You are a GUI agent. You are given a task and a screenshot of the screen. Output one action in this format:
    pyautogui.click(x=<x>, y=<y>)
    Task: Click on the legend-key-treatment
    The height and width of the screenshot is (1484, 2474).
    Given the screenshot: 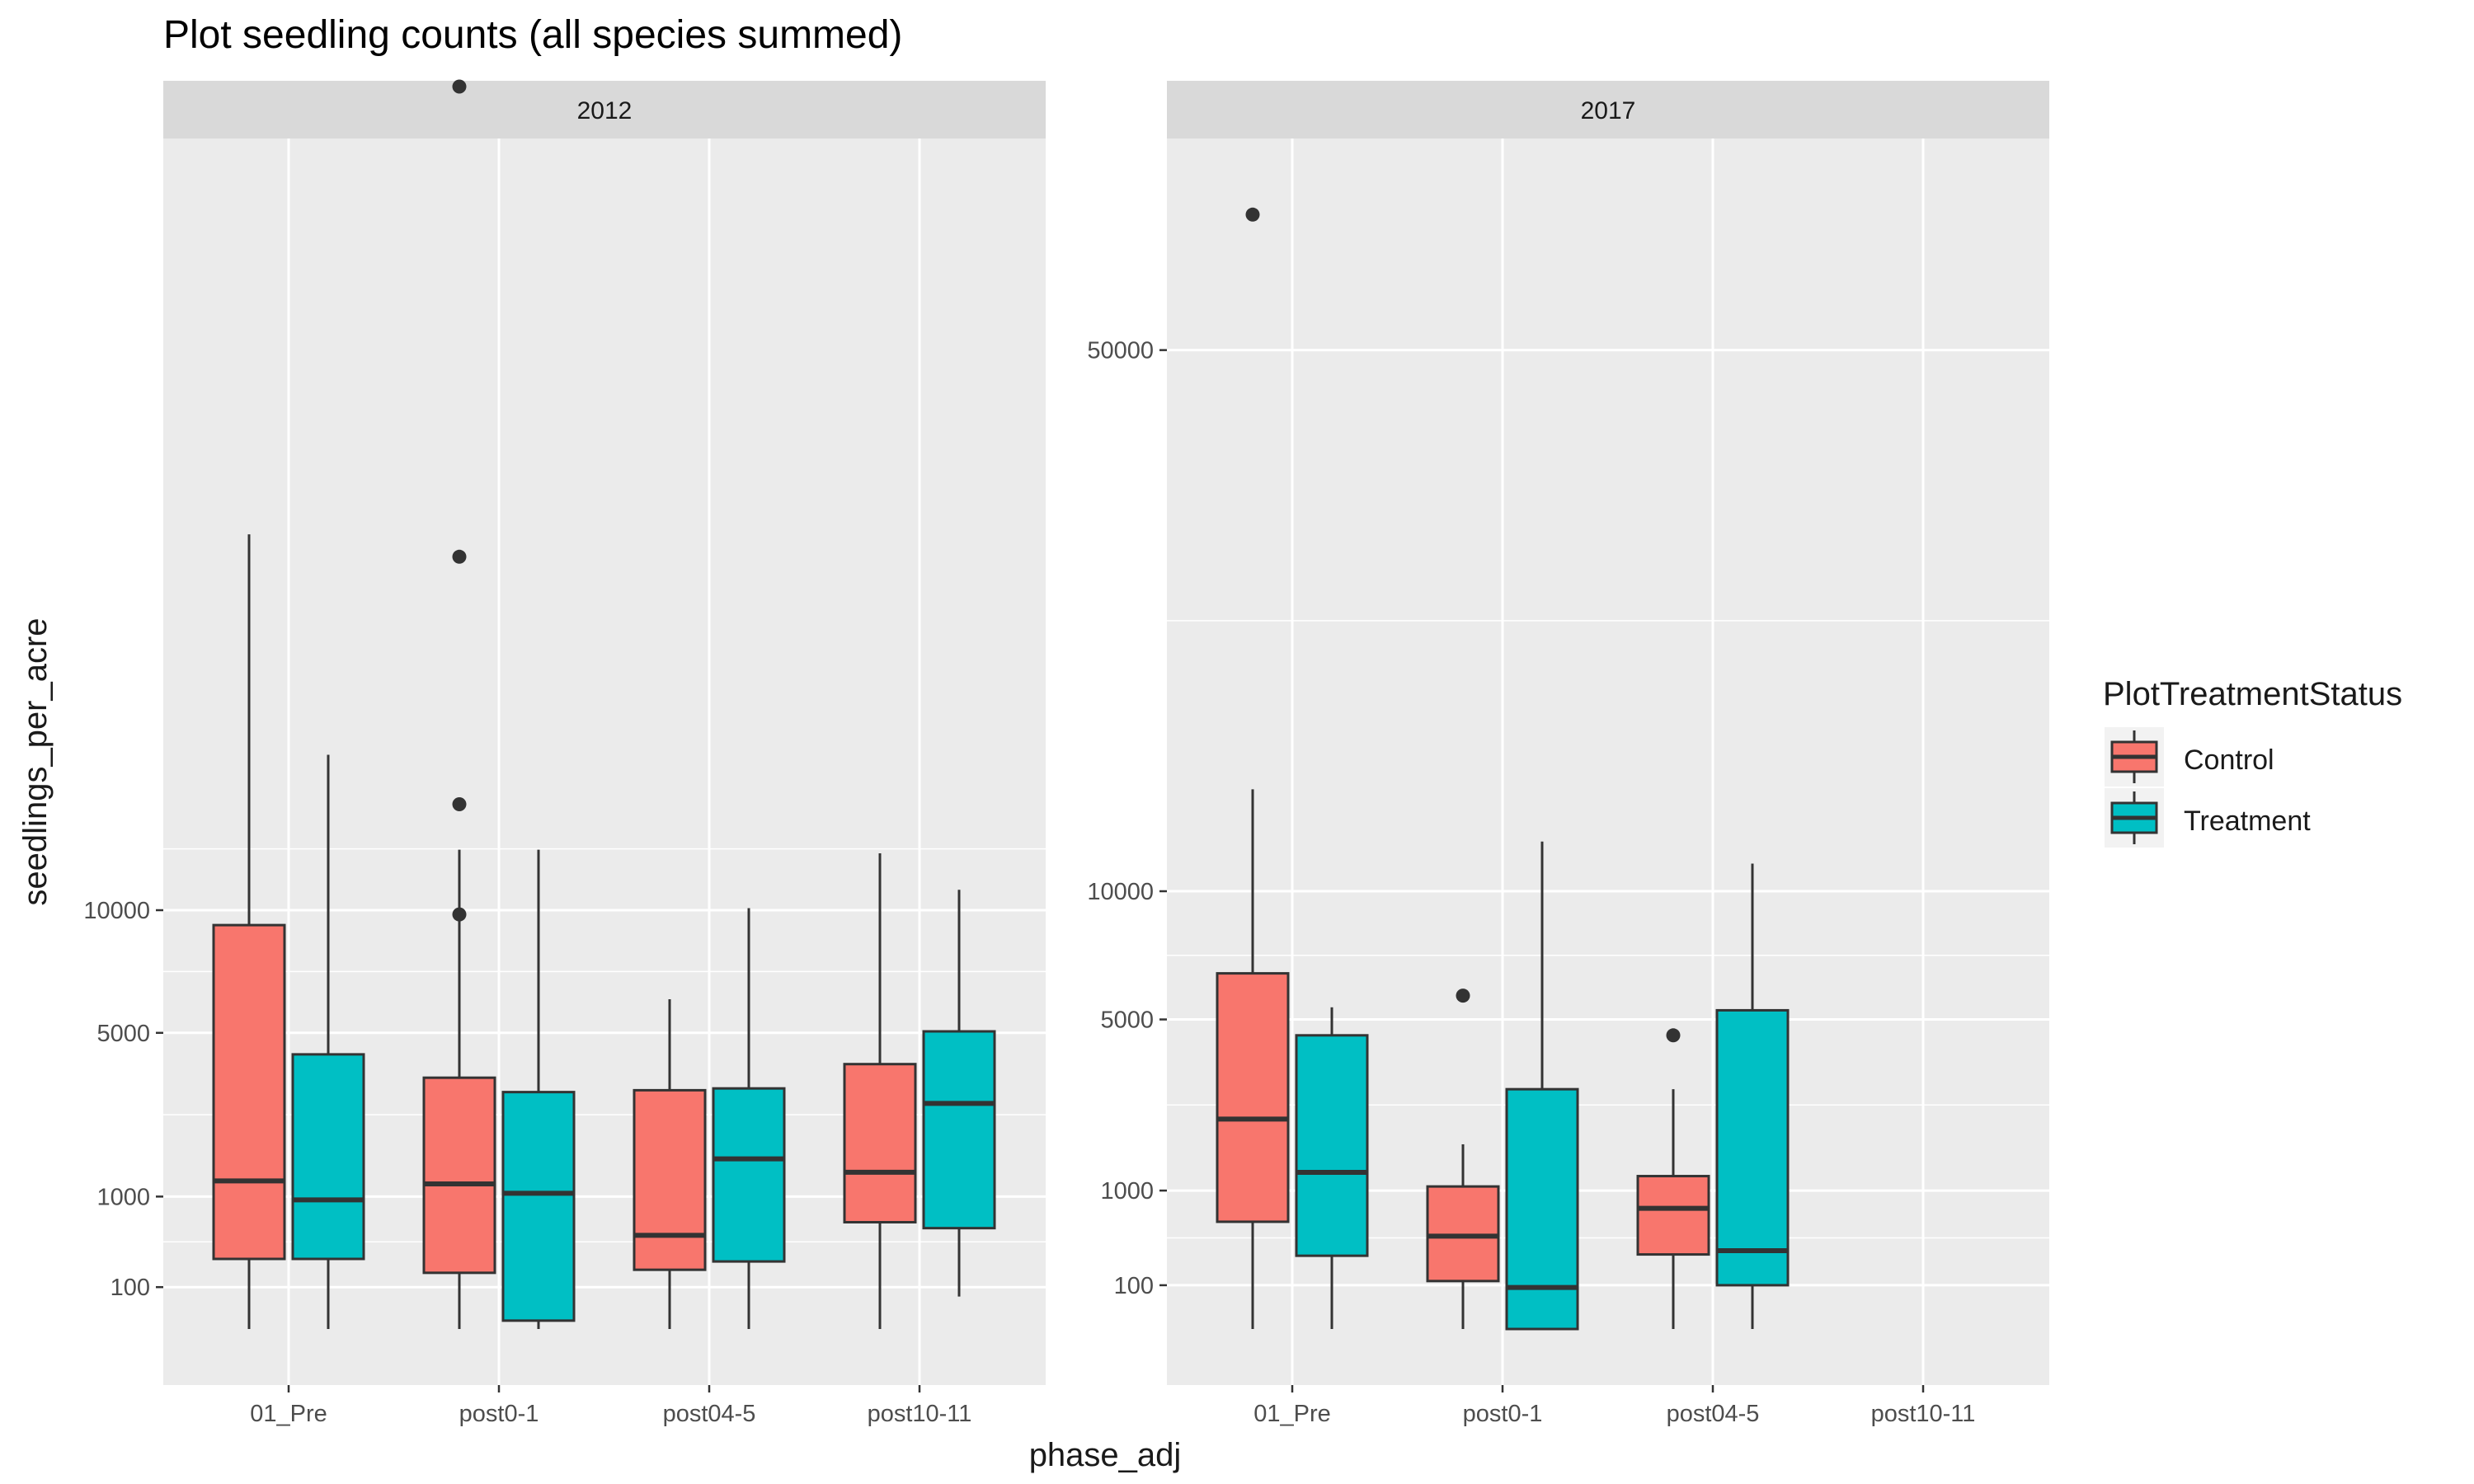 What is the action you would take?
    pyautogui.click(x=2134, y=818)
    